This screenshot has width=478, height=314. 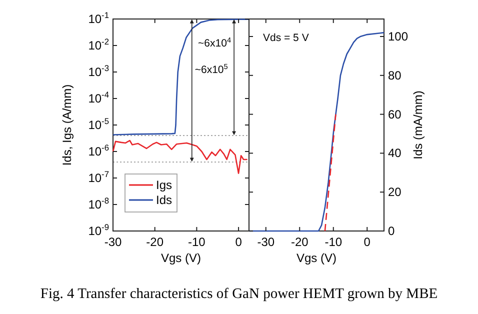 What do you see at coordinates (239, 294) in the screenshot?
I see `caption: Fig. 4 Transfer characteristics of GaN power HEMT grown by MBE` at bounding box center [239, 294].